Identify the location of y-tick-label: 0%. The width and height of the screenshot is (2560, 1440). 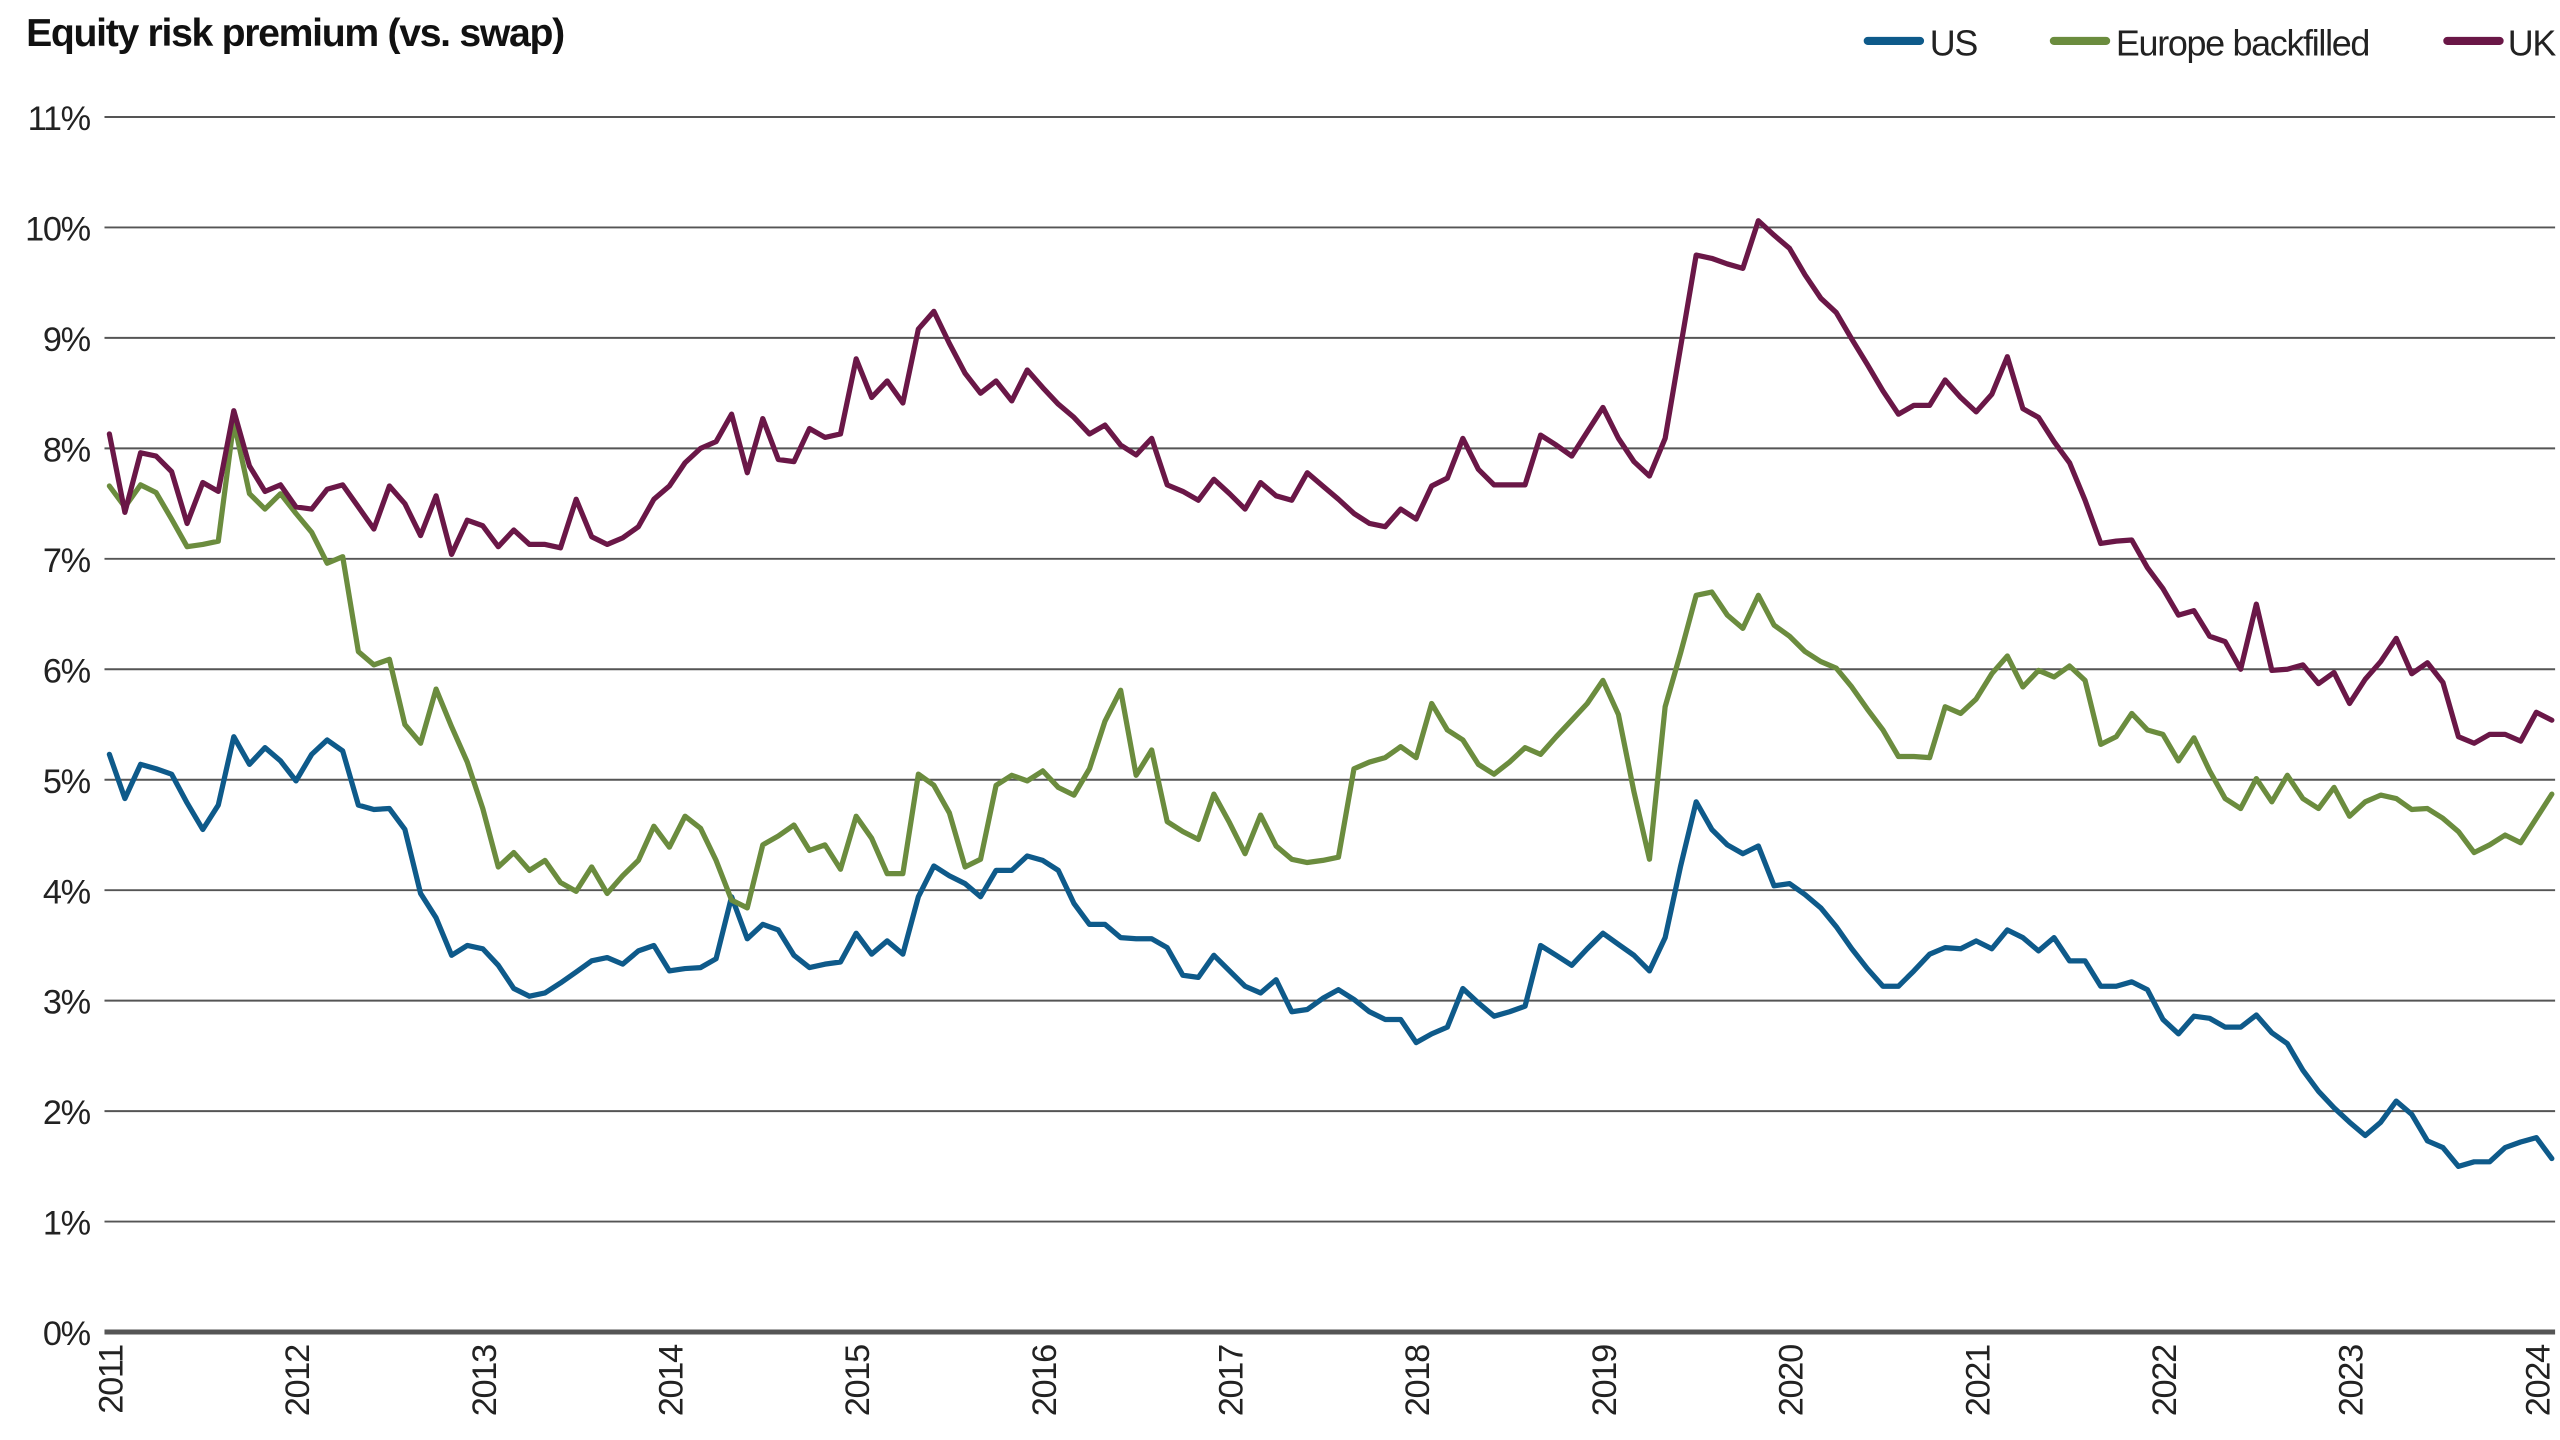
(67, 1334).